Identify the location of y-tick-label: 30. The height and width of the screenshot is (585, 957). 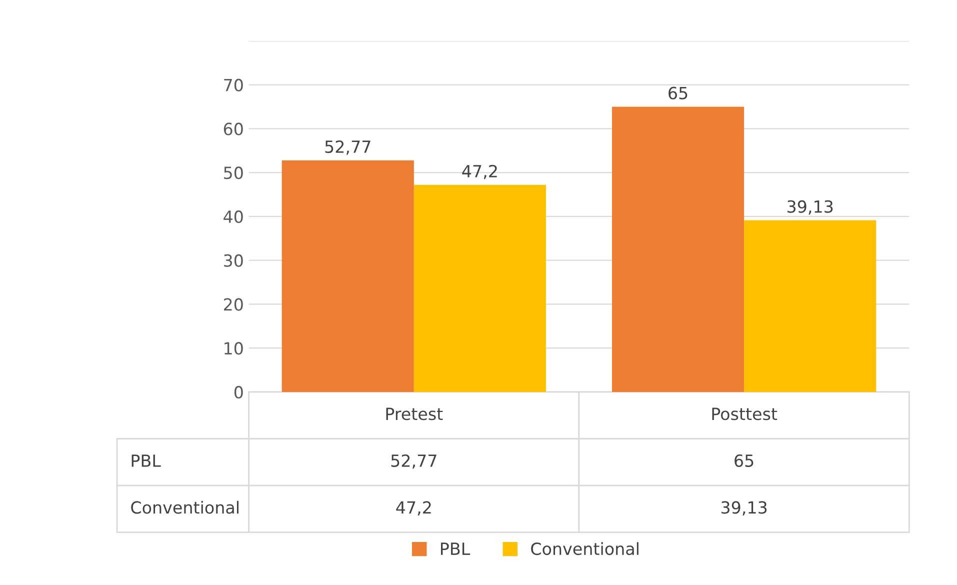
(233, 260).